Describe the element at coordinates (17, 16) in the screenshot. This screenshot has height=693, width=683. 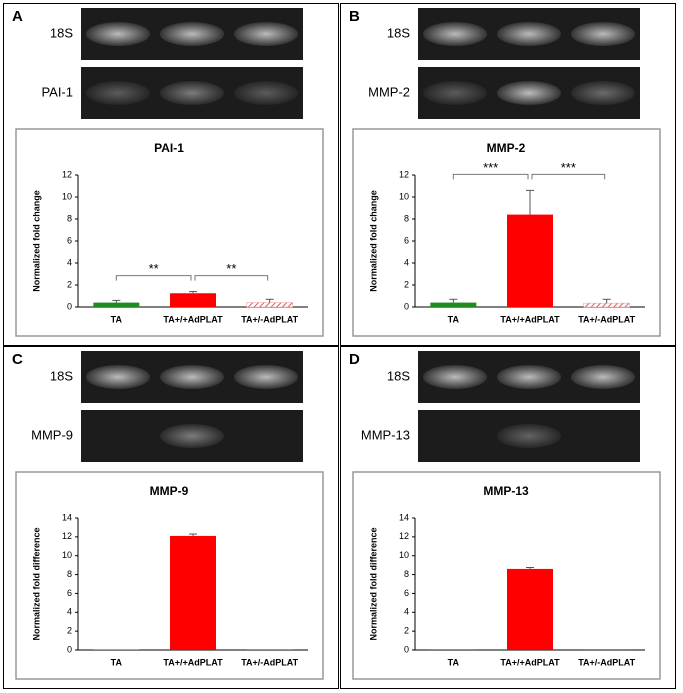
I see `panel-letter: A` at that location.